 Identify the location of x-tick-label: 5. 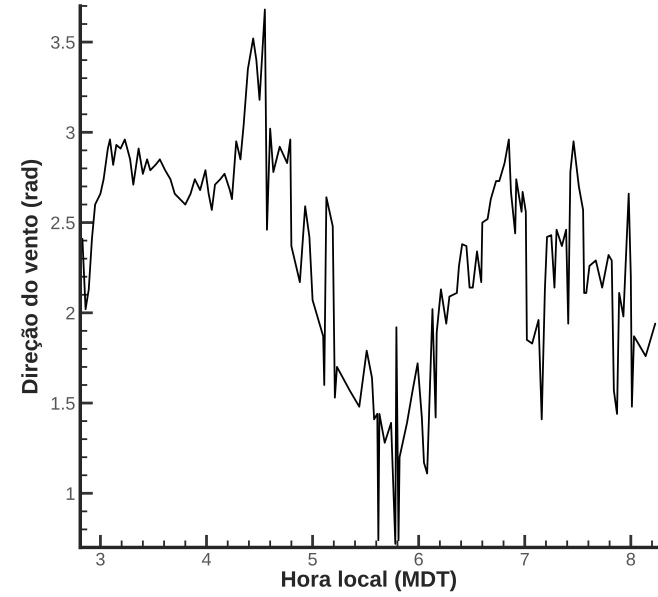
(312, 559).